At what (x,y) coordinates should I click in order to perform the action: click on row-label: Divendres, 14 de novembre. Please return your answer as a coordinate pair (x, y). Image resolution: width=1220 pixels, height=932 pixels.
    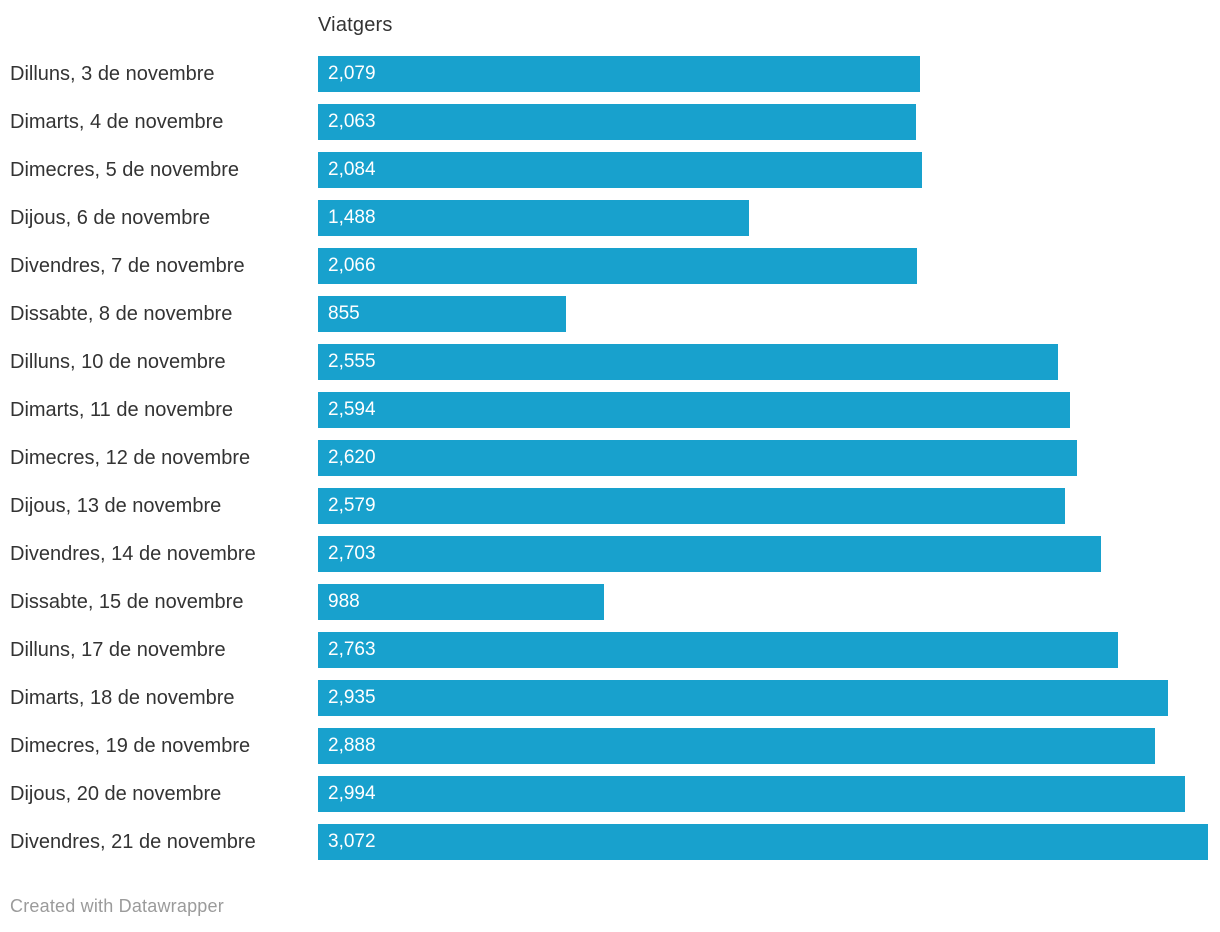
    Looking at the image, I should click on (133, 553).